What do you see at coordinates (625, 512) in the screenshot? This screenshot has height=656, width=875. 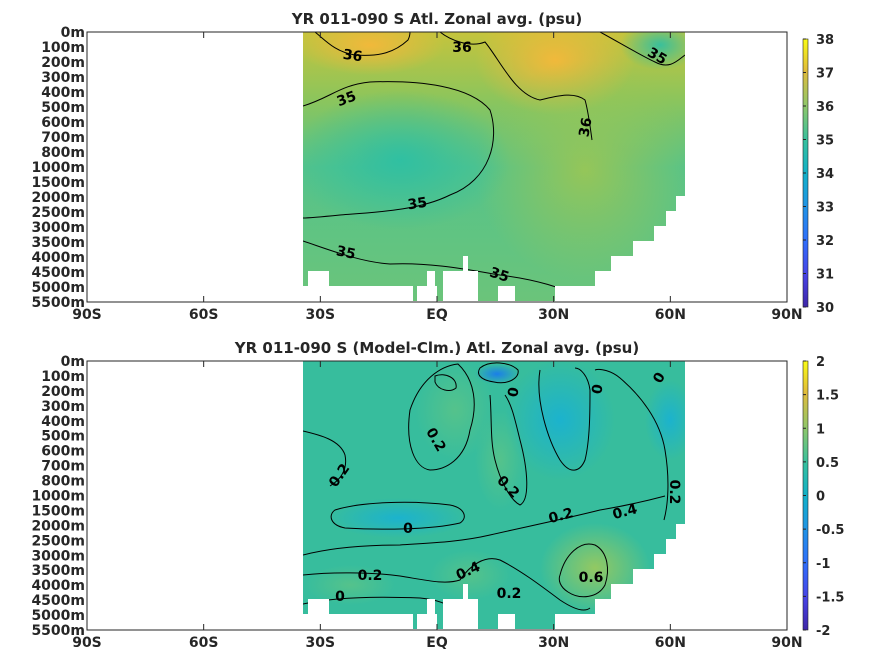 I see `bottom-clabel: 0.4` at bounding box center [625, 512].